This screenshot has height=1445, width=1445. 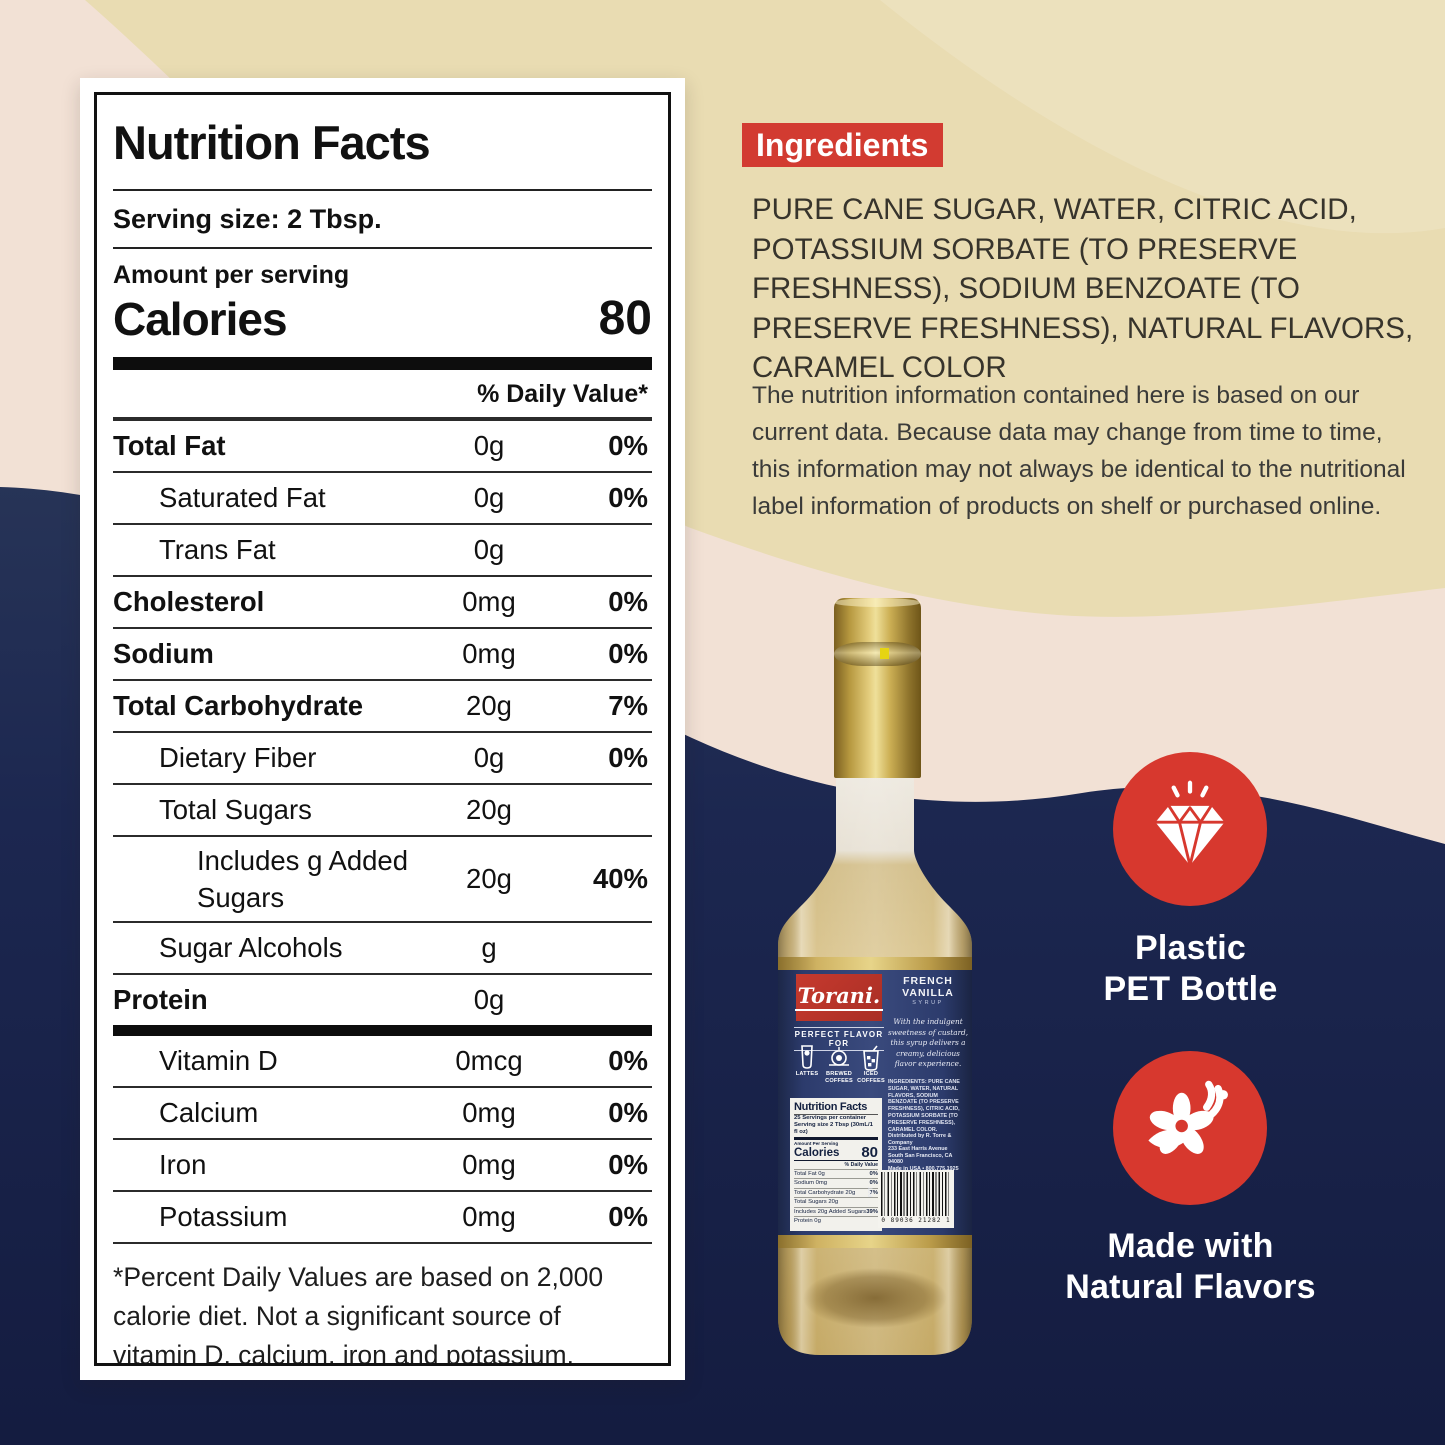 What do you see at coordinates (200, 319) in the screenshot?
I see `calories-label: Calories` at bounding box center [200, 319].